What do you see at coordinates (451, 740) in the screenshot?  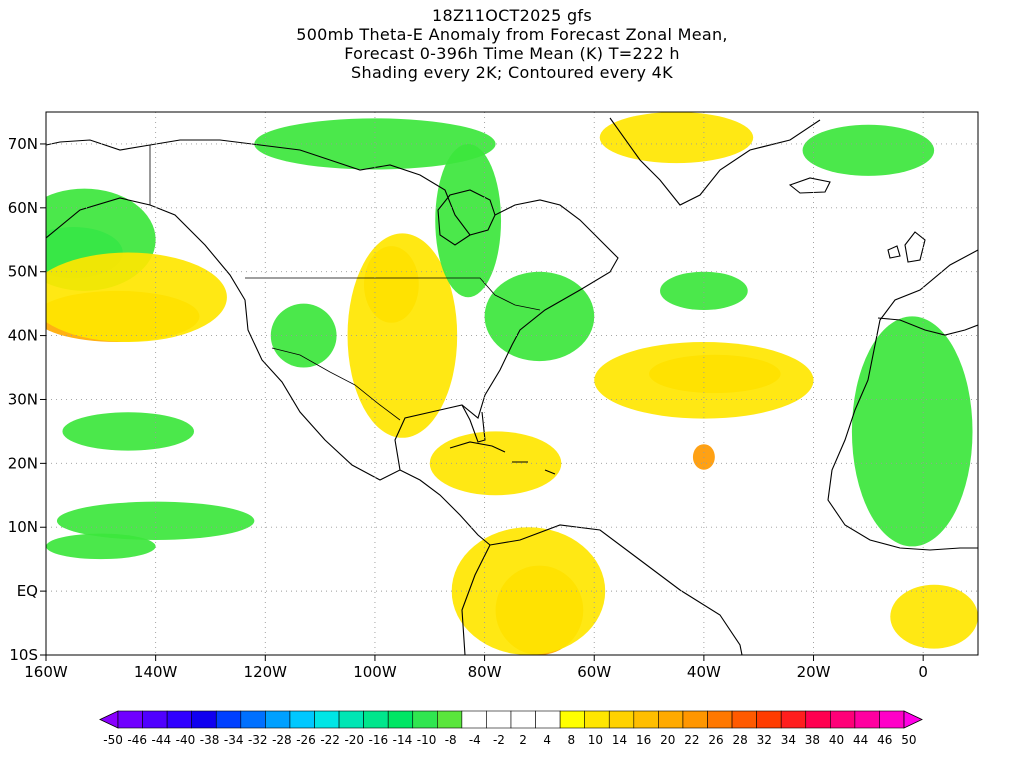 I see `colorbar-label: -8` at bounding box center [451, 740].